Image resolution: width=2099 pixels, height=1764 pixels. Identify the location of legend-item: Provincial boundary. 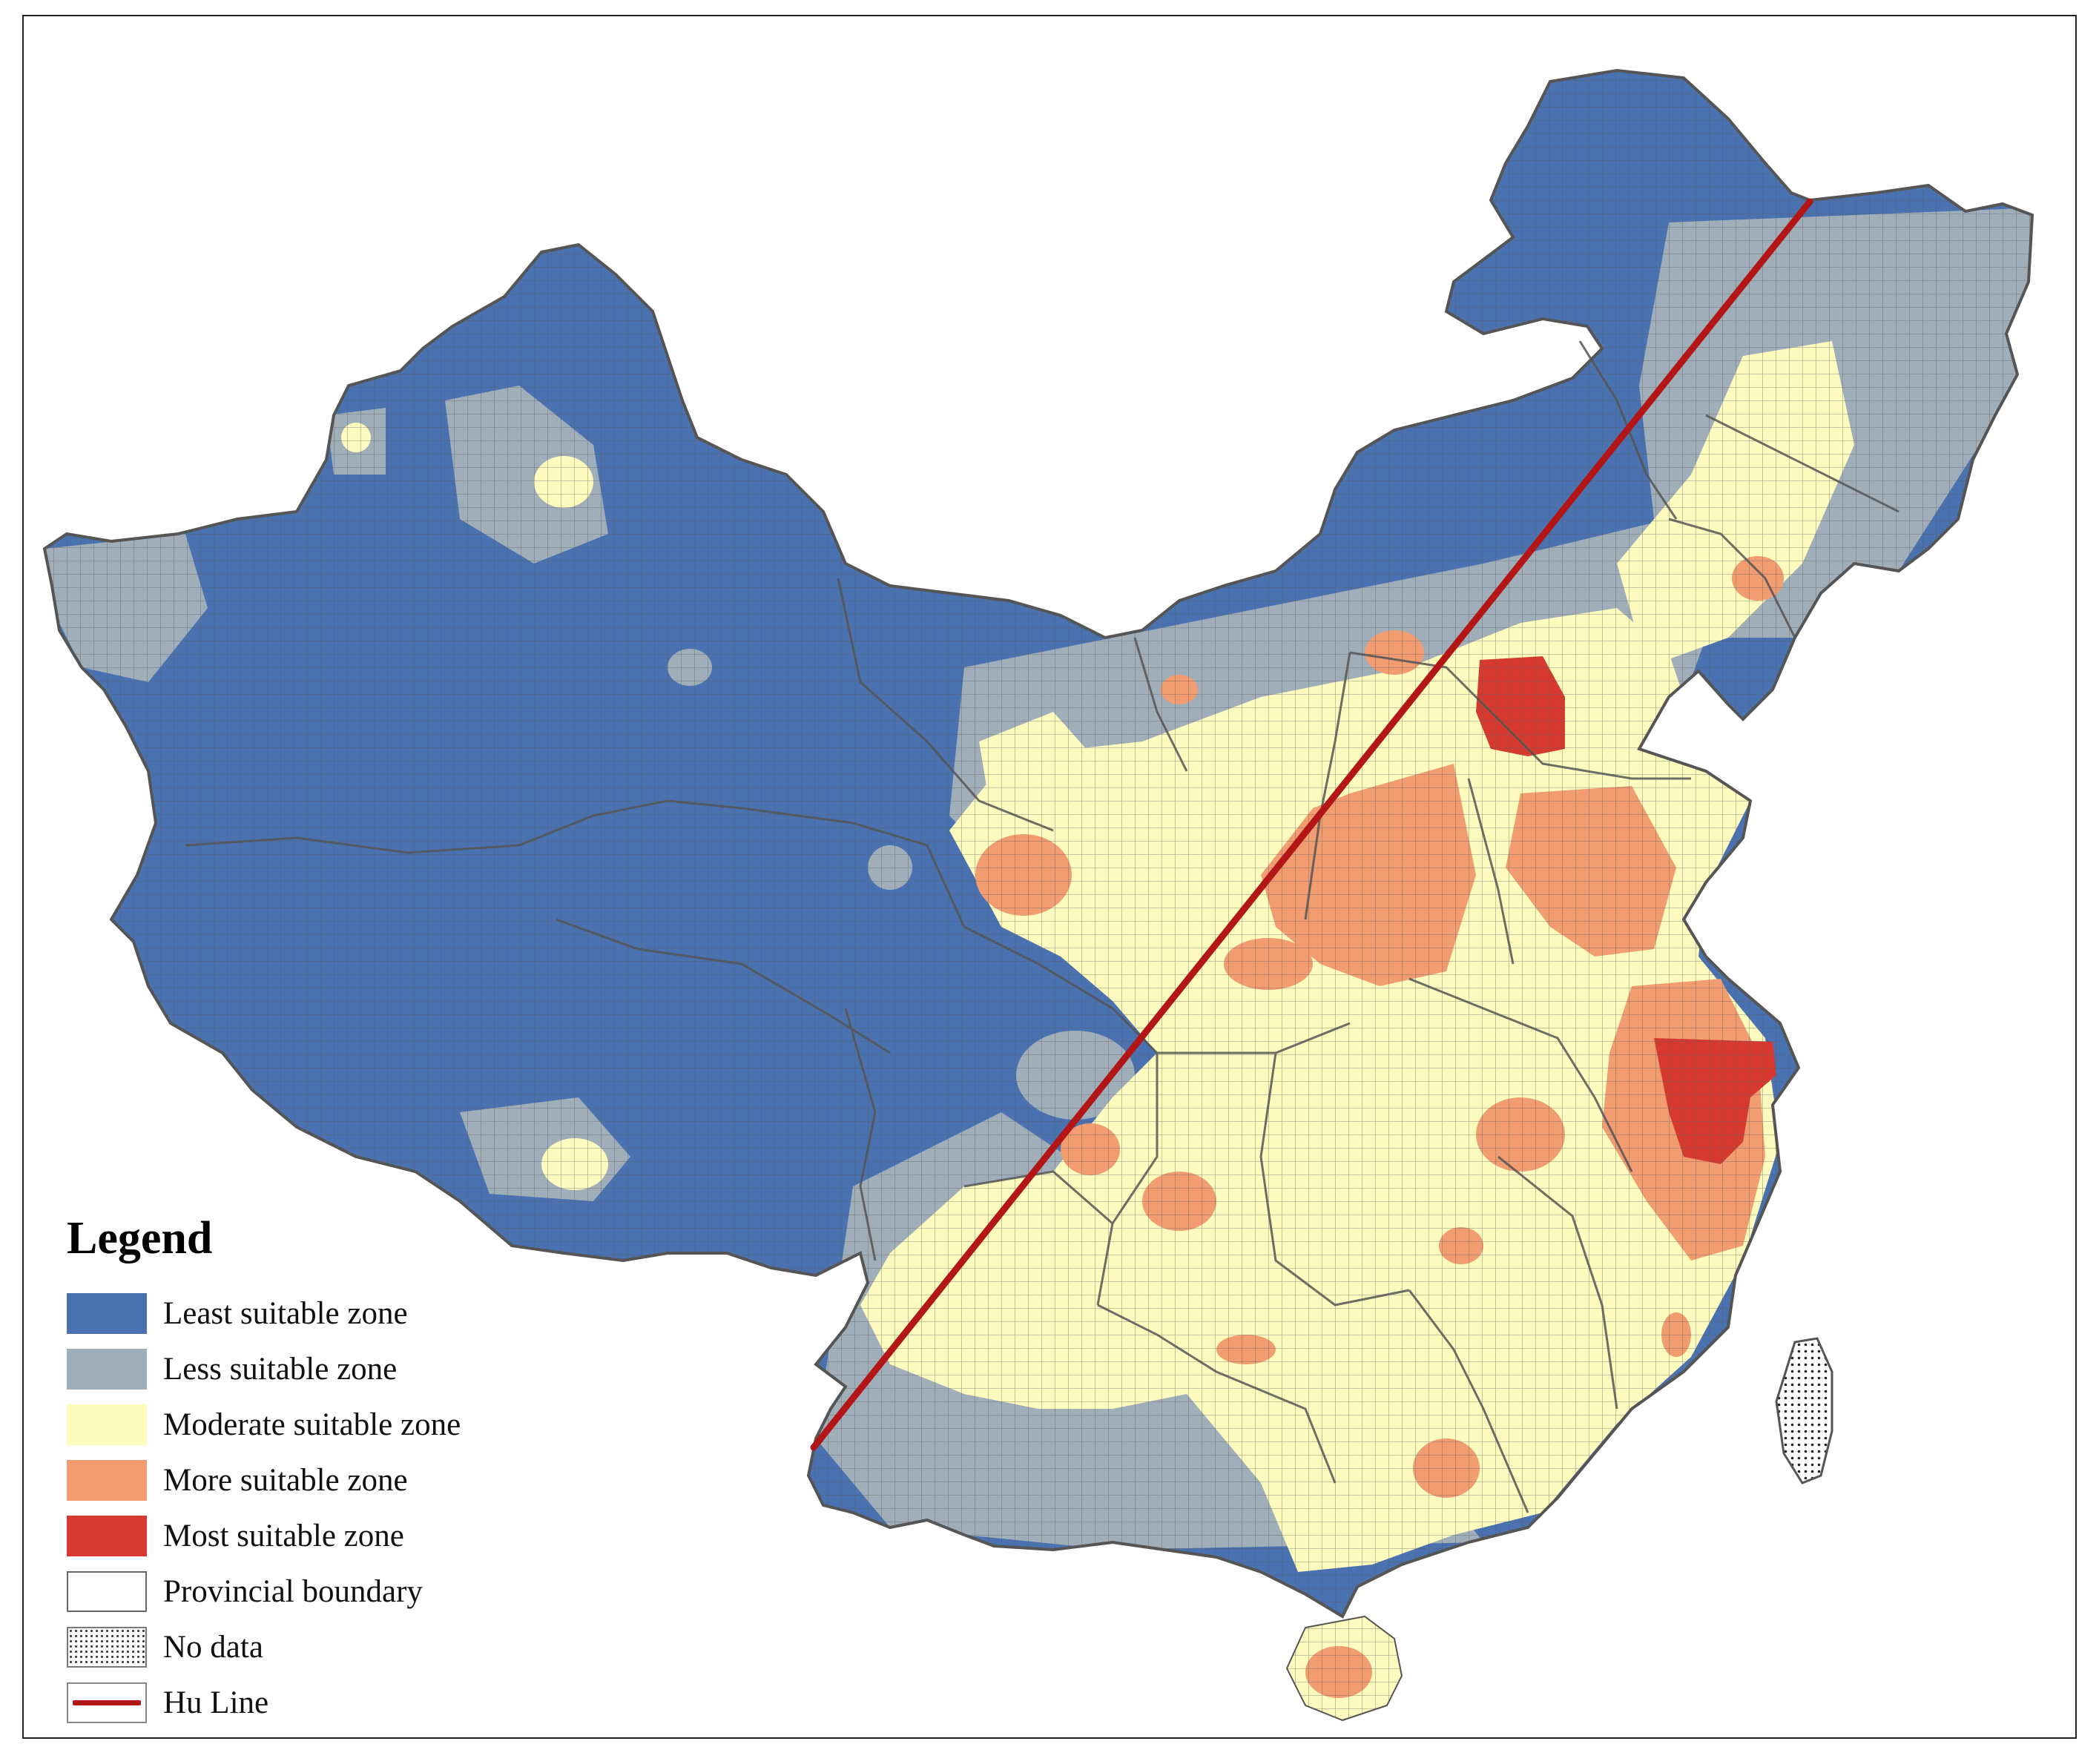
(334, 1591).